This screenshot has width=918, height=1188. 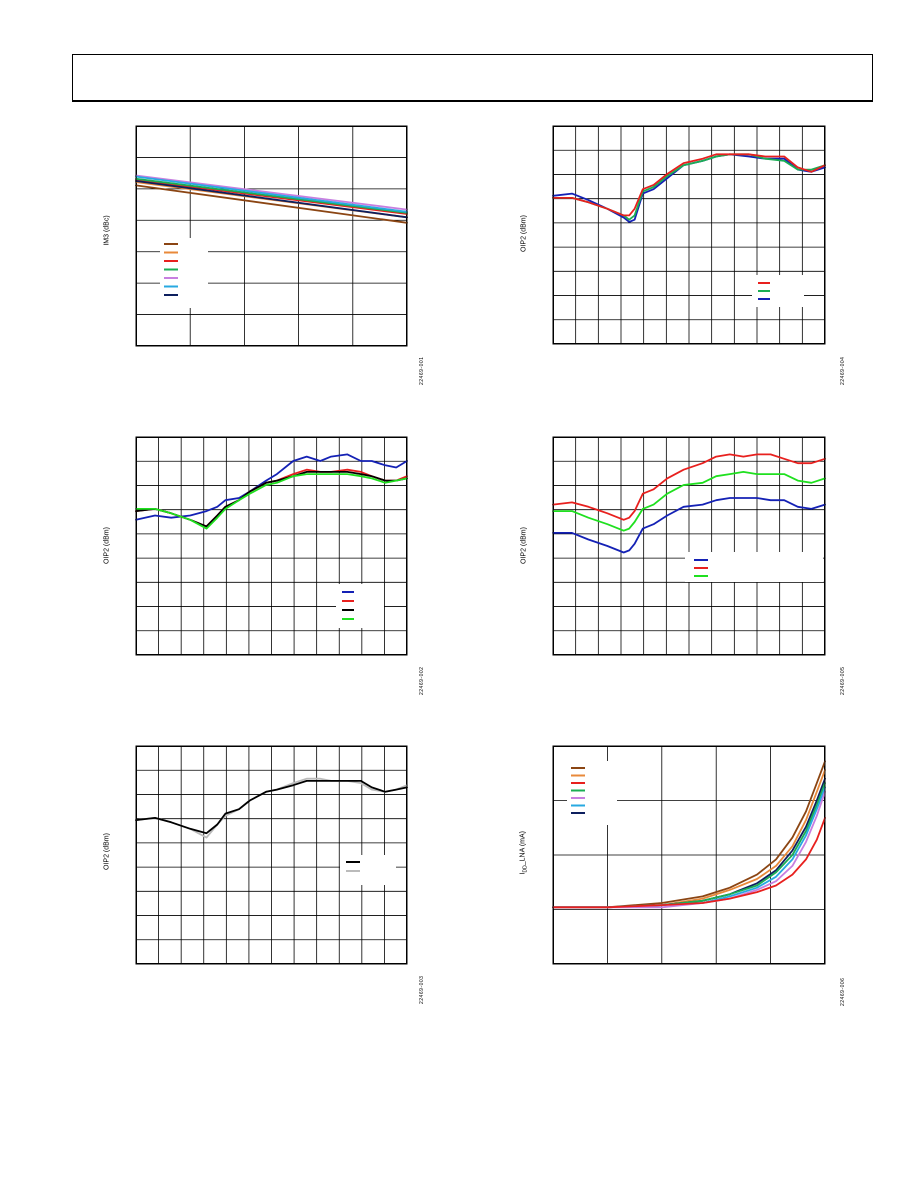 I want to click on chart-panel-idd-lna: IDD_LNA (mA) 22469-006, so click(x=687, y=873).